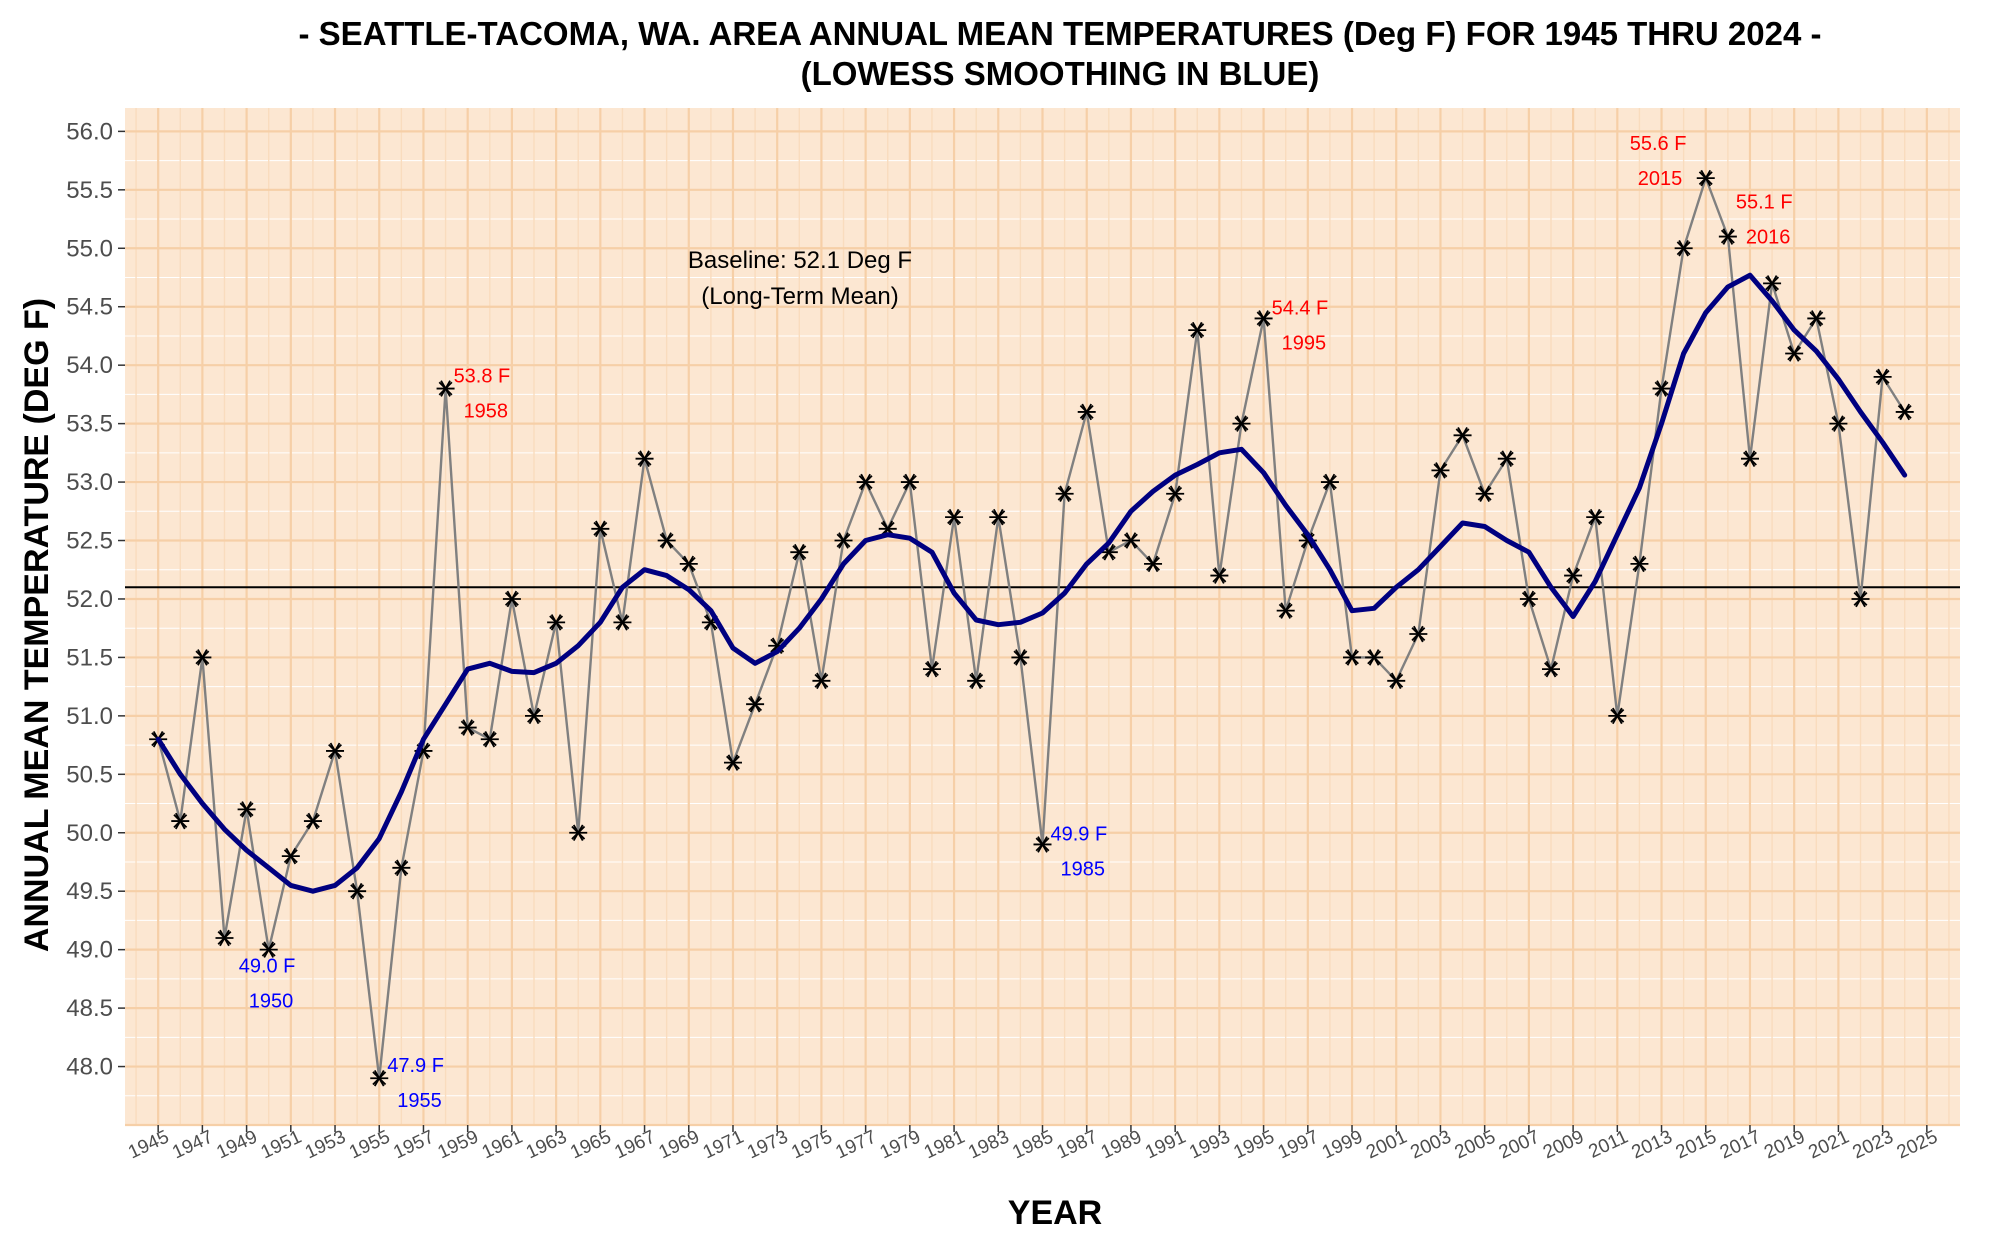  What do you see at coordinates (281, 1144) in the screenshot?
I see `x-tick-label: 1951` at bounding box center [281, 1144].